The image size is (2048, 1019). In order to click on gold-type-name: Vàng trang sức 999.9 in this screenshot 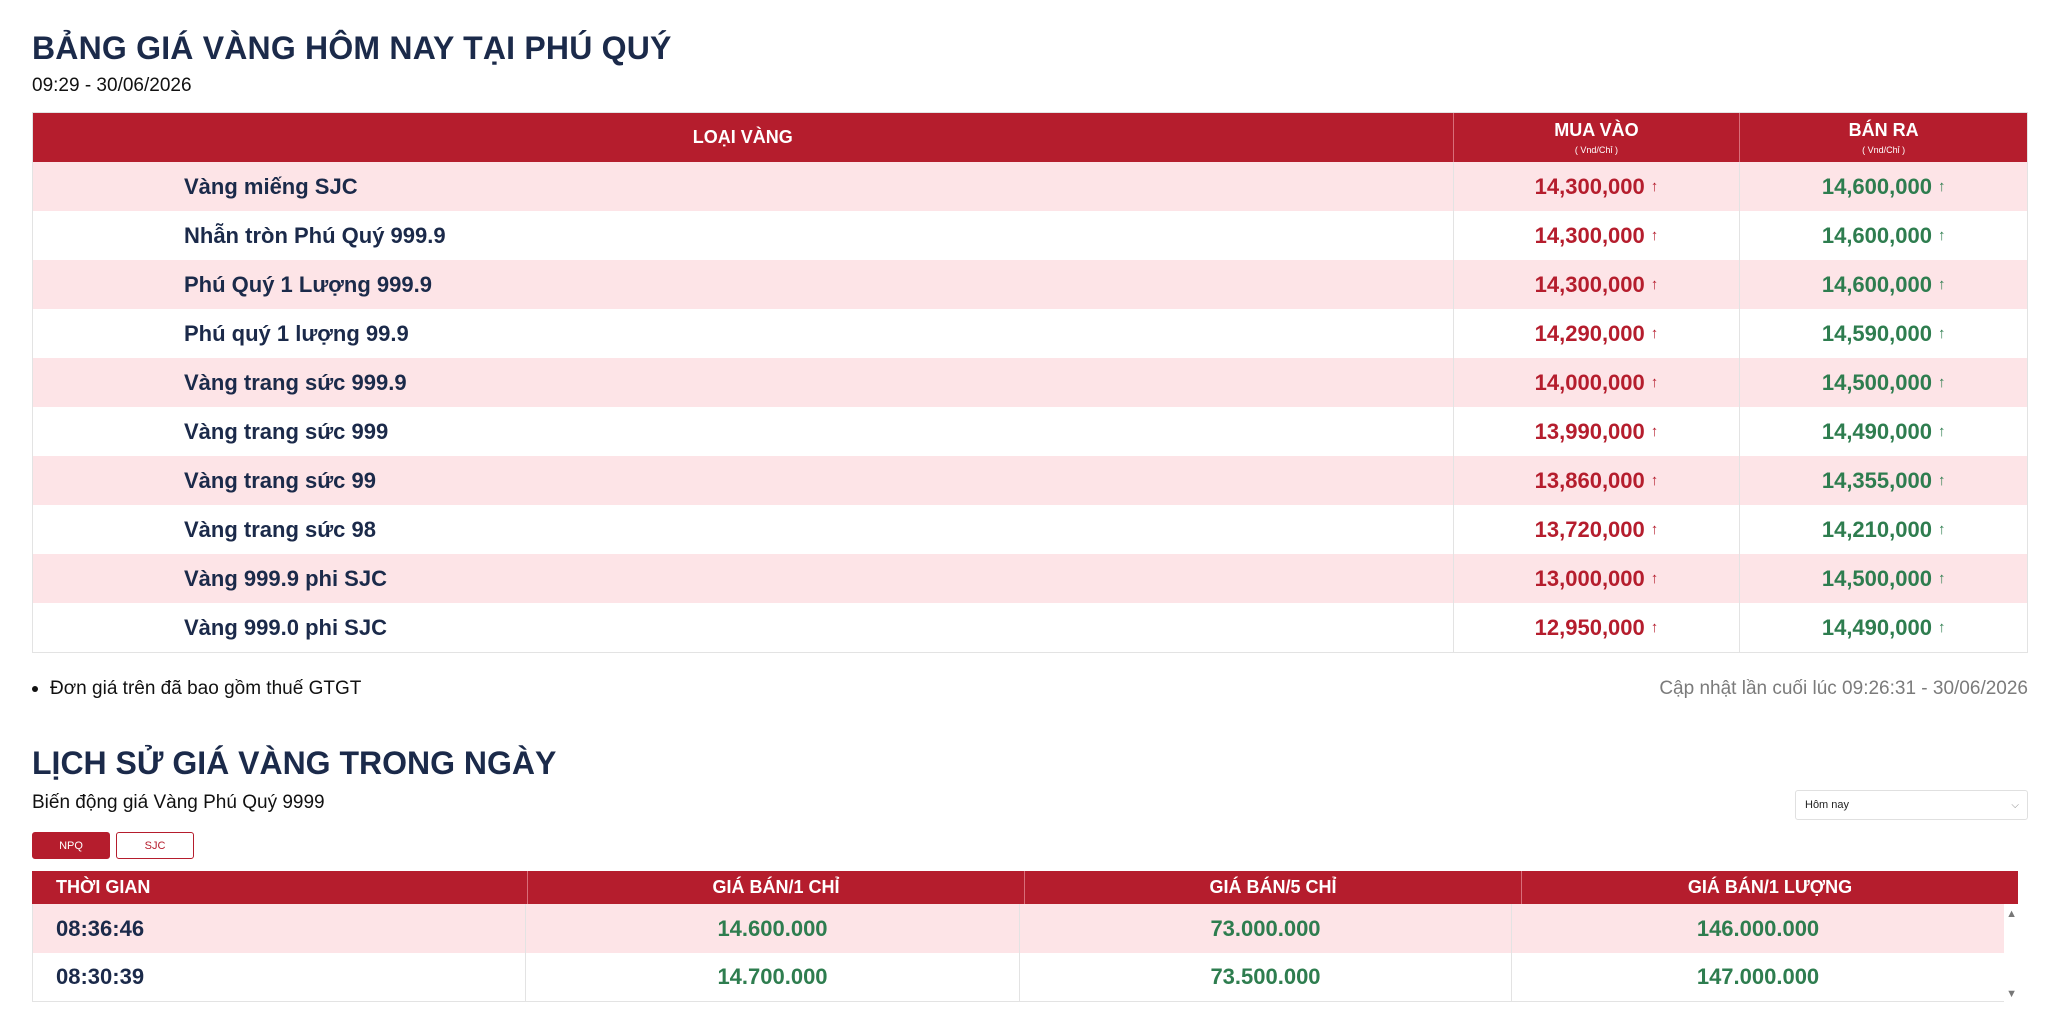, I will do `click(743, 382)`.